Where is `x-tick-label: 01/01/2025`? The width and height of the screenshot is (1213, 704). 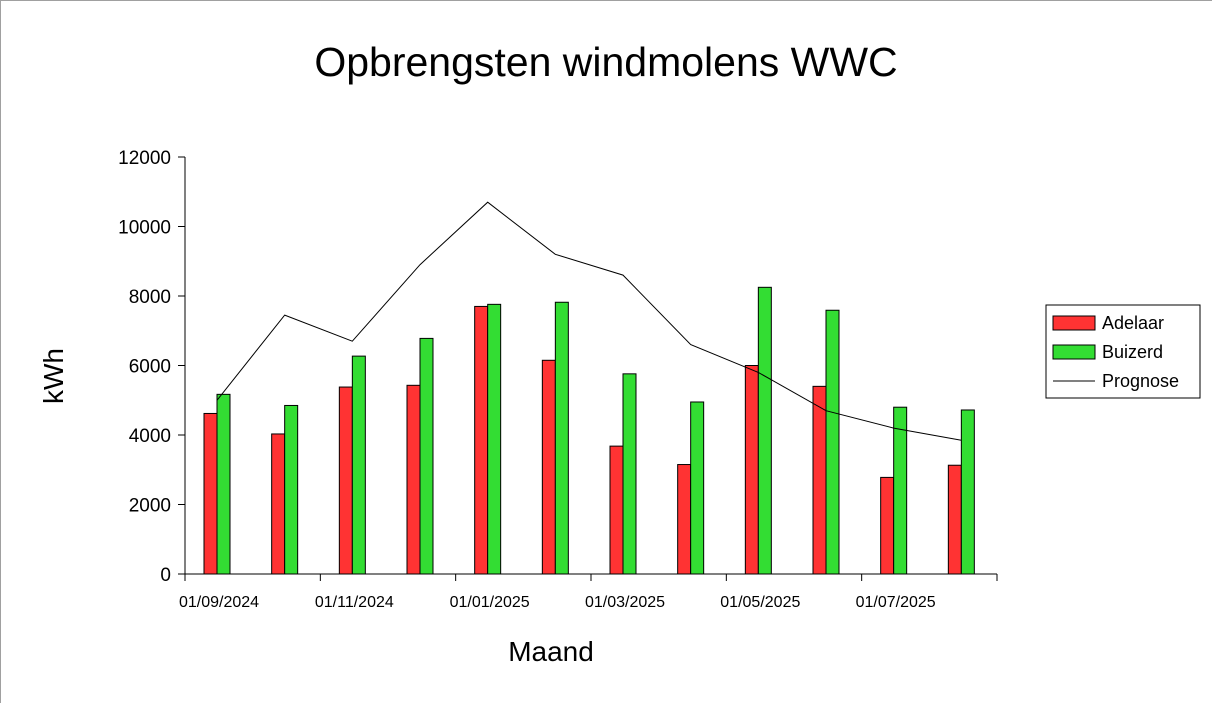 x-tick-label: 01/01/2025 is located at coordinates (490, 602).